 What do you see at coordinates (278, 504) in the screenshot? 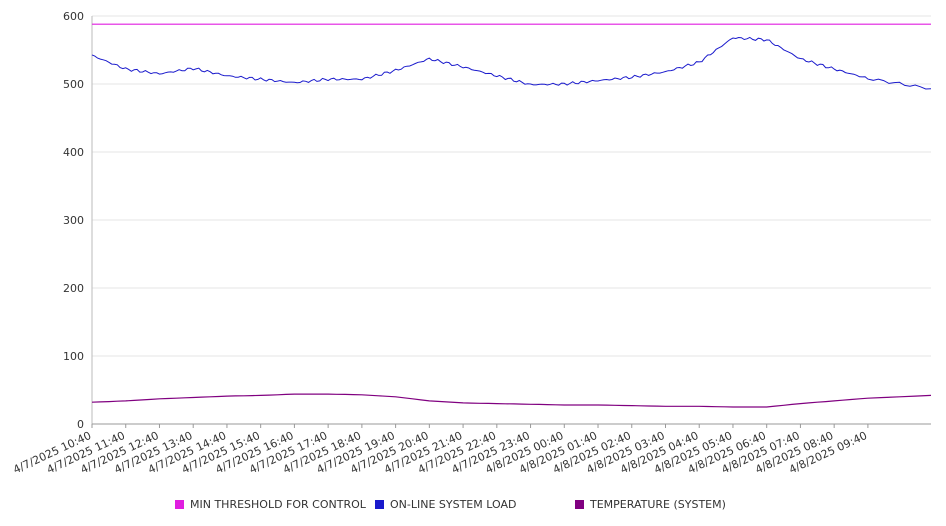
I see `legend-label-min-threshold: MIN THRESHOLD FOR CONTROL` at bounding box center [278, 504].